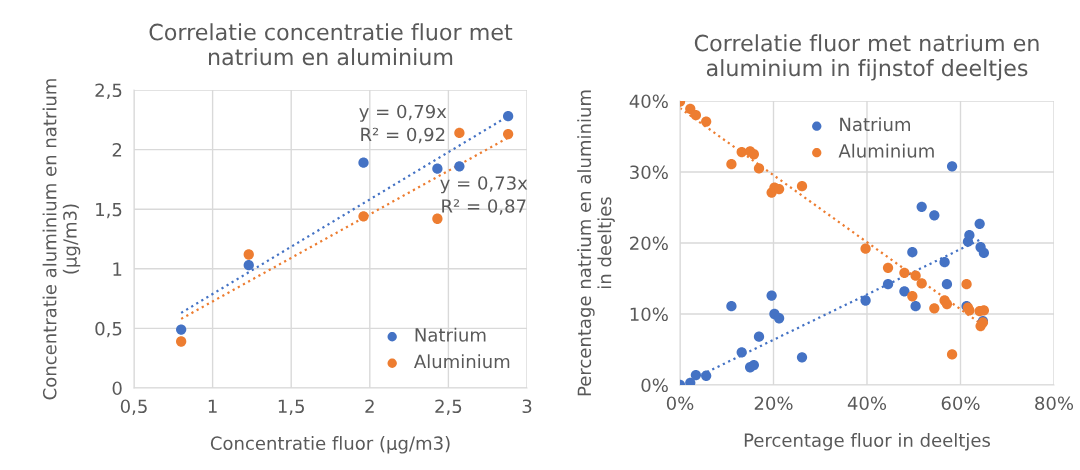 The width and height of the screenshot is (1080, 470). Describe the element at coordinates (1054, 403) in the screenshot. I see `x-tick-label: 80%` at that location.